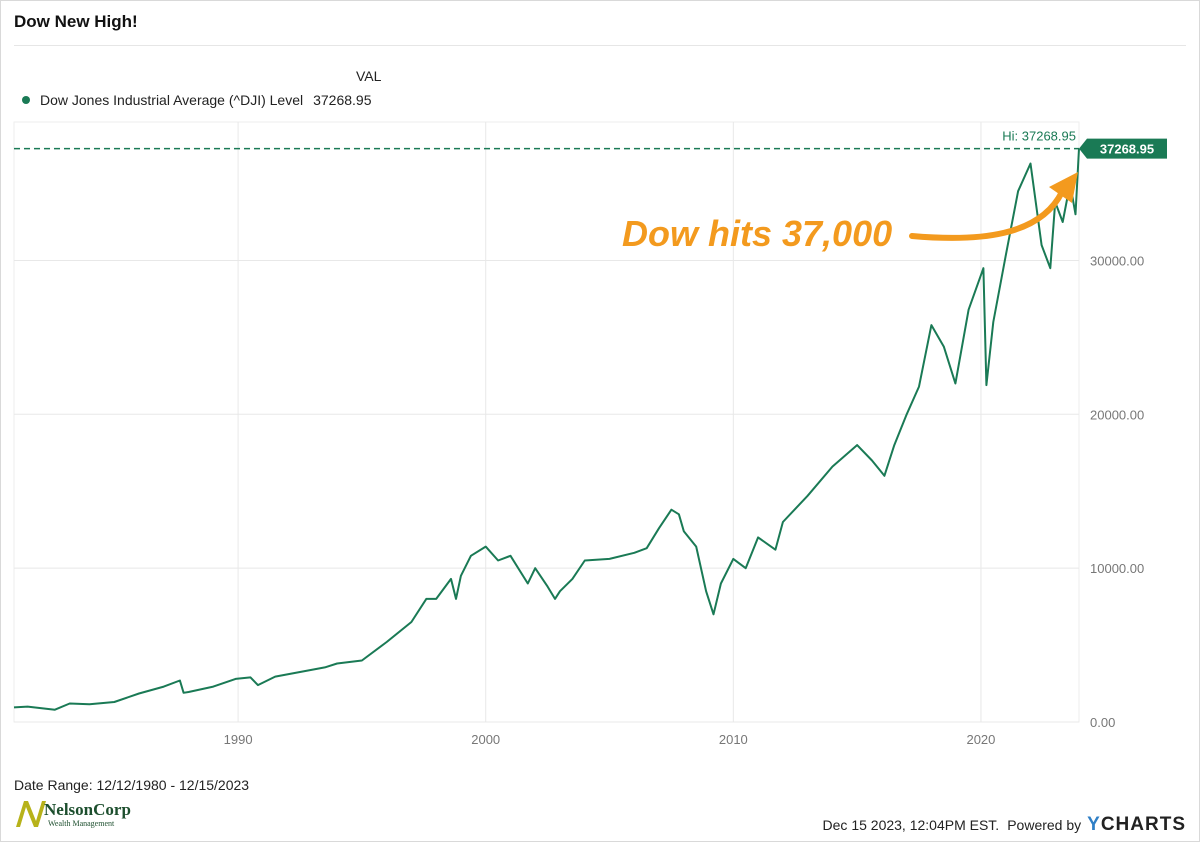 This screenshot has width=1200, height=842. I want to click on x-tick-label: 1990, so click(238, 739).